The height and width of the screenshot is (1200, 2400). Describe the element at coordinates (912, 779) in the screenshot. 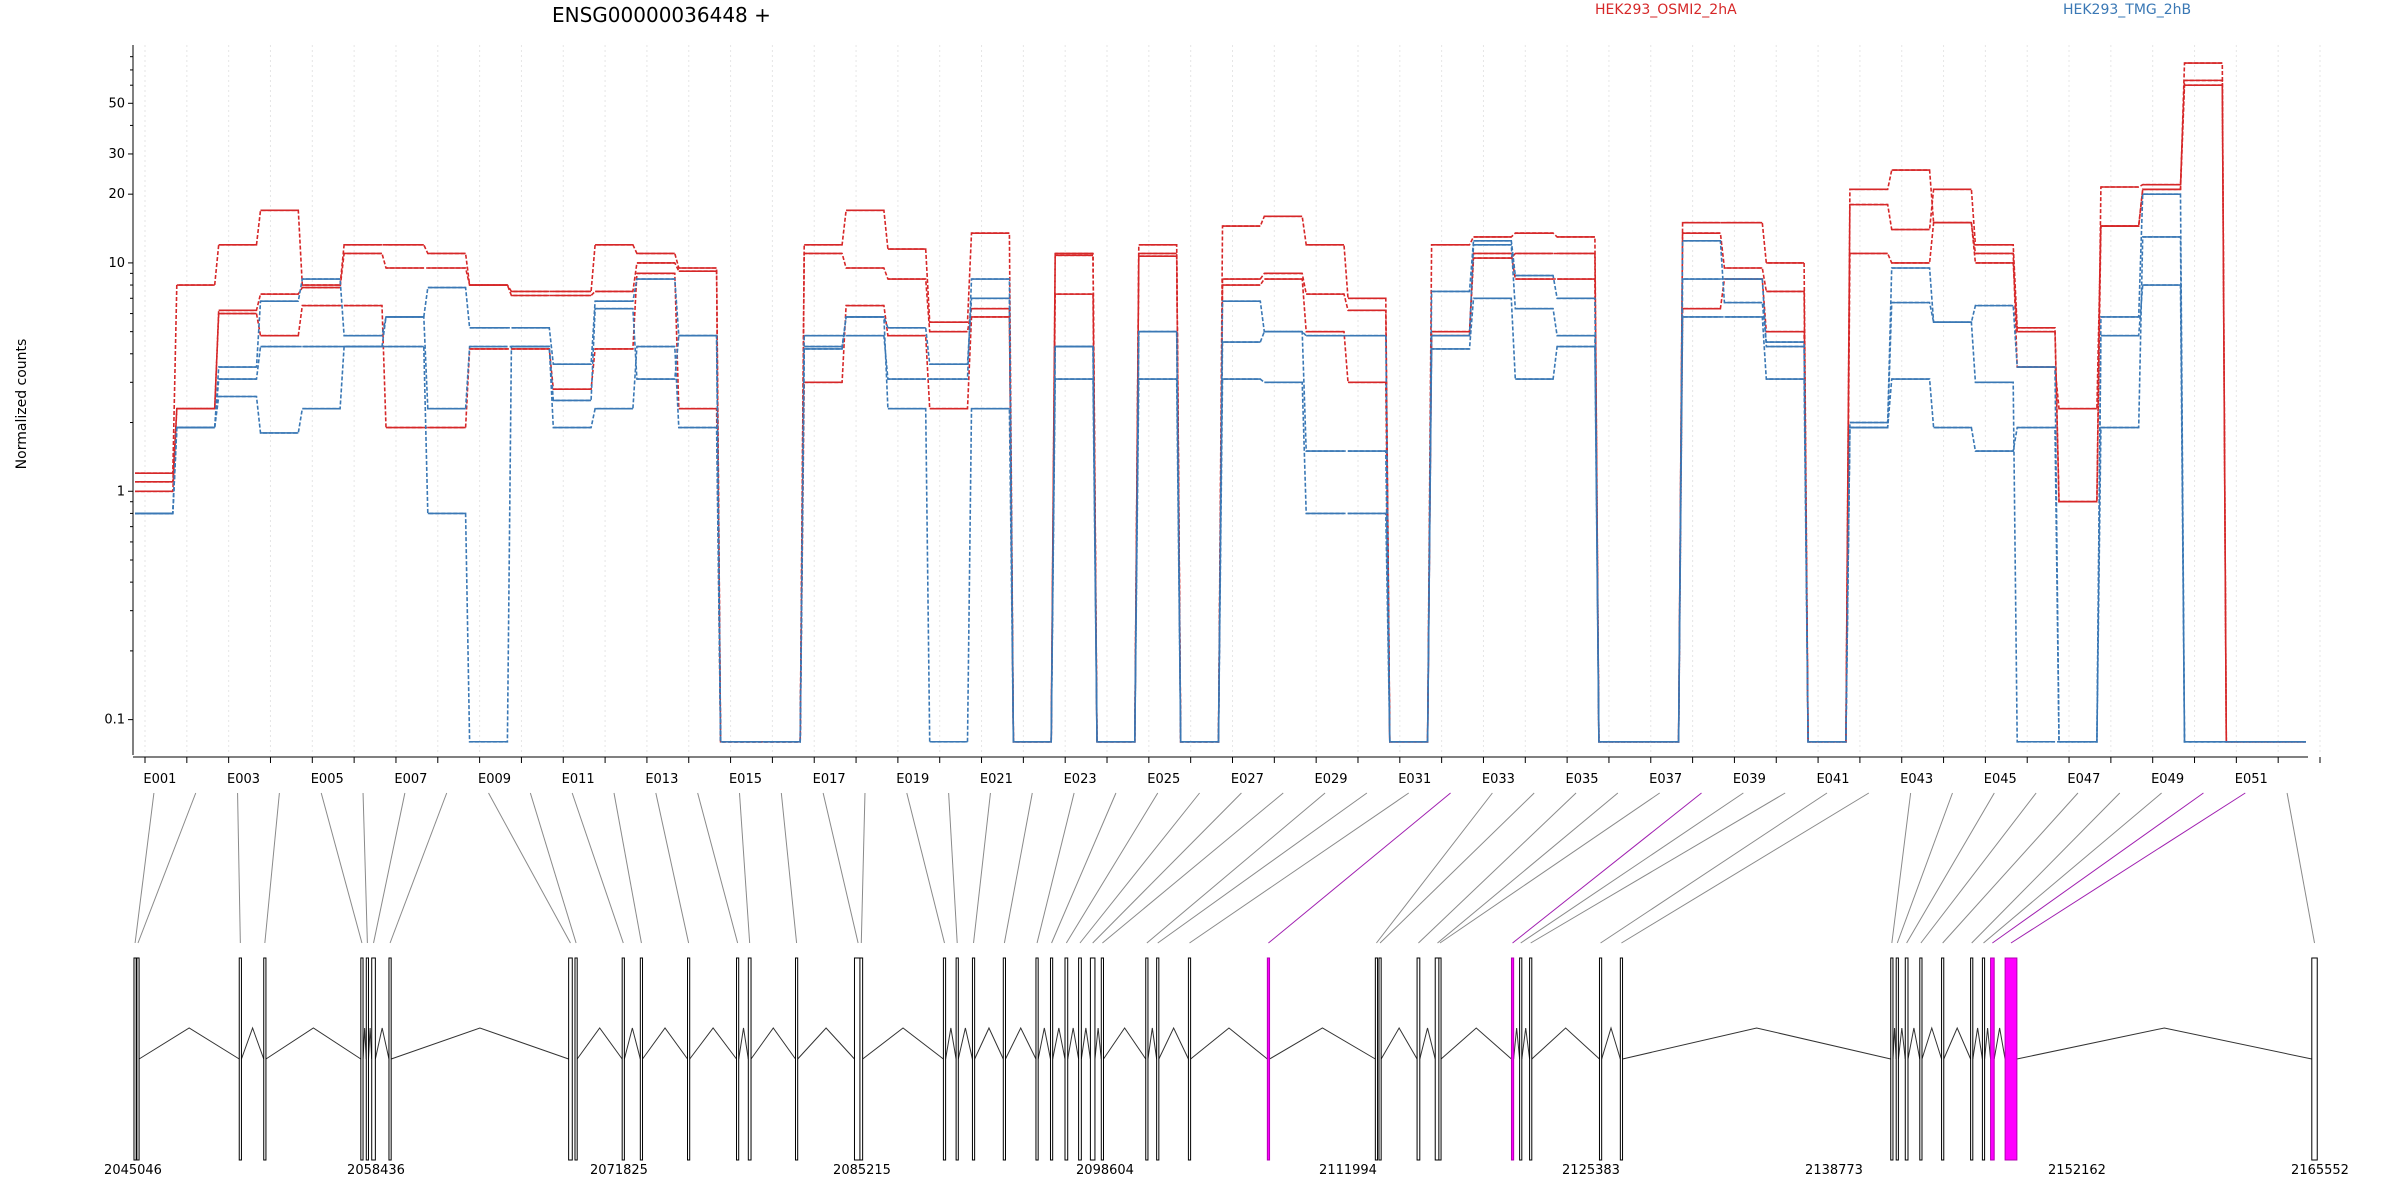

I see `exon-label: E019` at that location.